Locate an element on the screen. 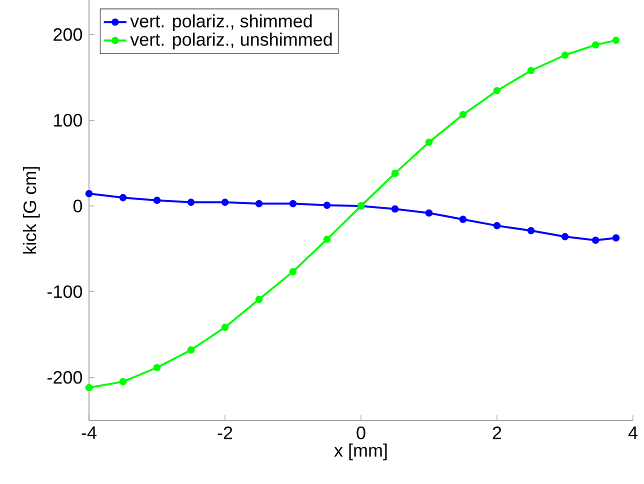 This screenshot has height=484, width=644. y-tick-label: -100 is located at coordinates (65, 291).